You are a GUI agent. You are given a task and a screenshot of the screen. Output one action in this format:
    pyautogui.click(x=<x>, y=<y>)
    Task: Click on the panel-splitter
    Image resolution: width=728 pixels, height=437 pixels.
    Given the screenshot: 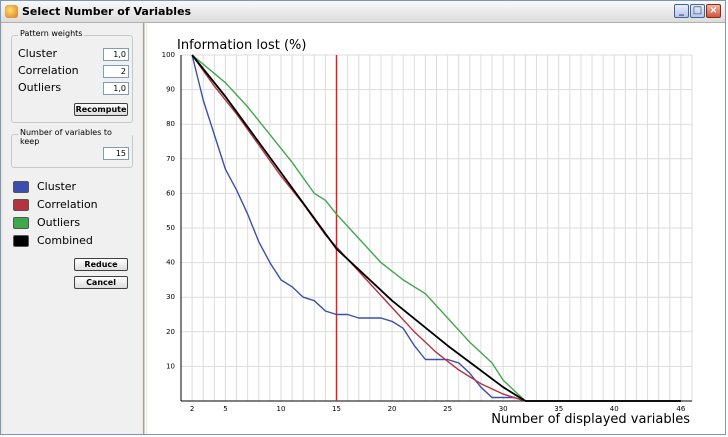 What is the action you would take?
    pyautogui.click(x=144, y=228)
    